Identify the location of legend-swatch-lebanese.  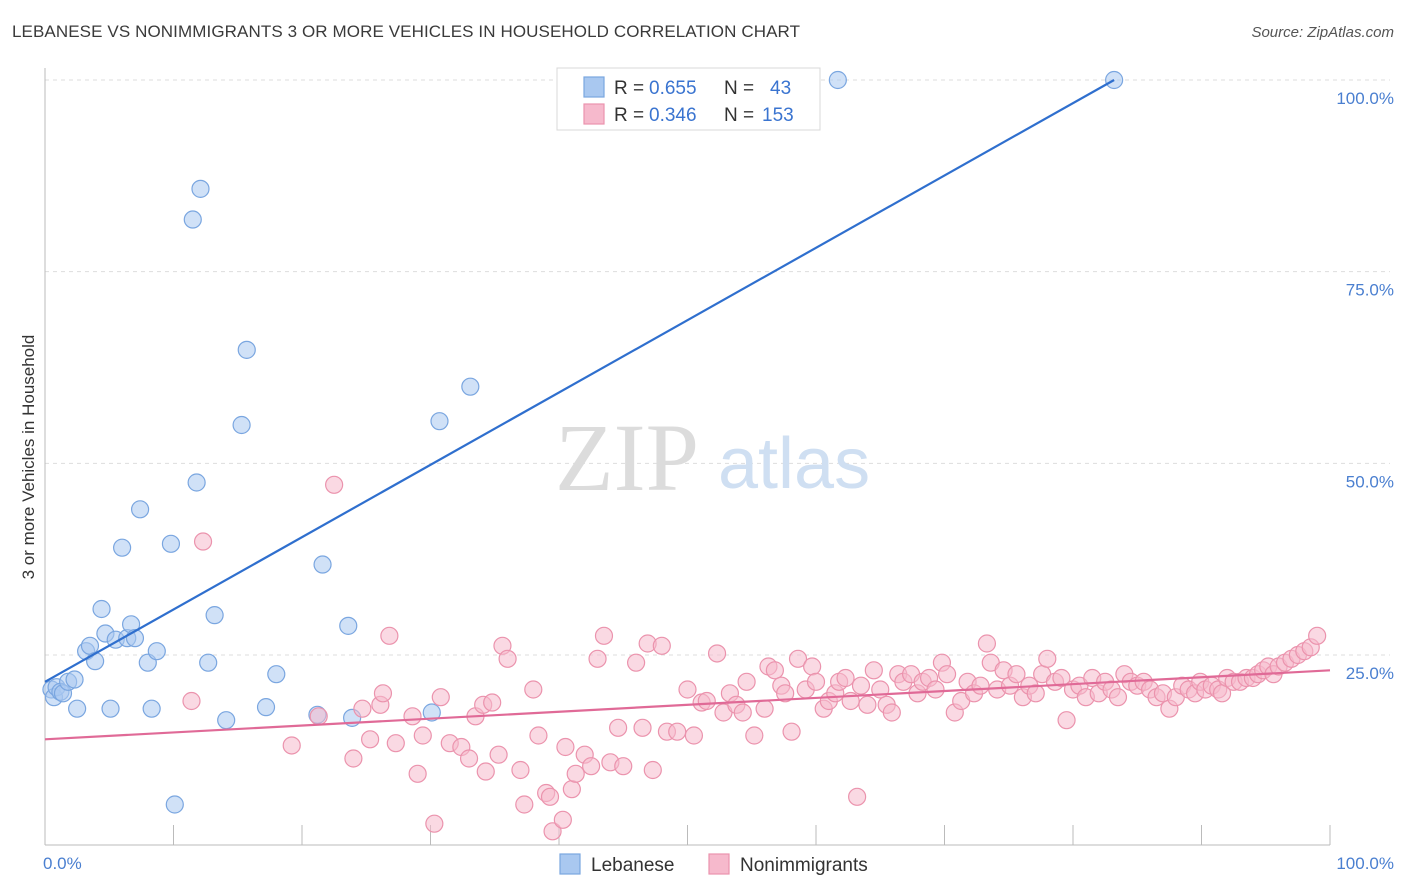
(594, 87).